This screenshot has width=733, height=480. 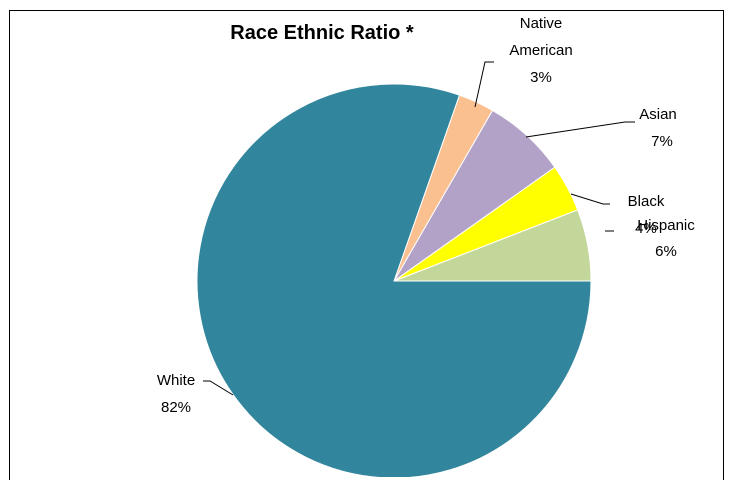 I want to click on leader-line-asian, so click(x=580, y=129).